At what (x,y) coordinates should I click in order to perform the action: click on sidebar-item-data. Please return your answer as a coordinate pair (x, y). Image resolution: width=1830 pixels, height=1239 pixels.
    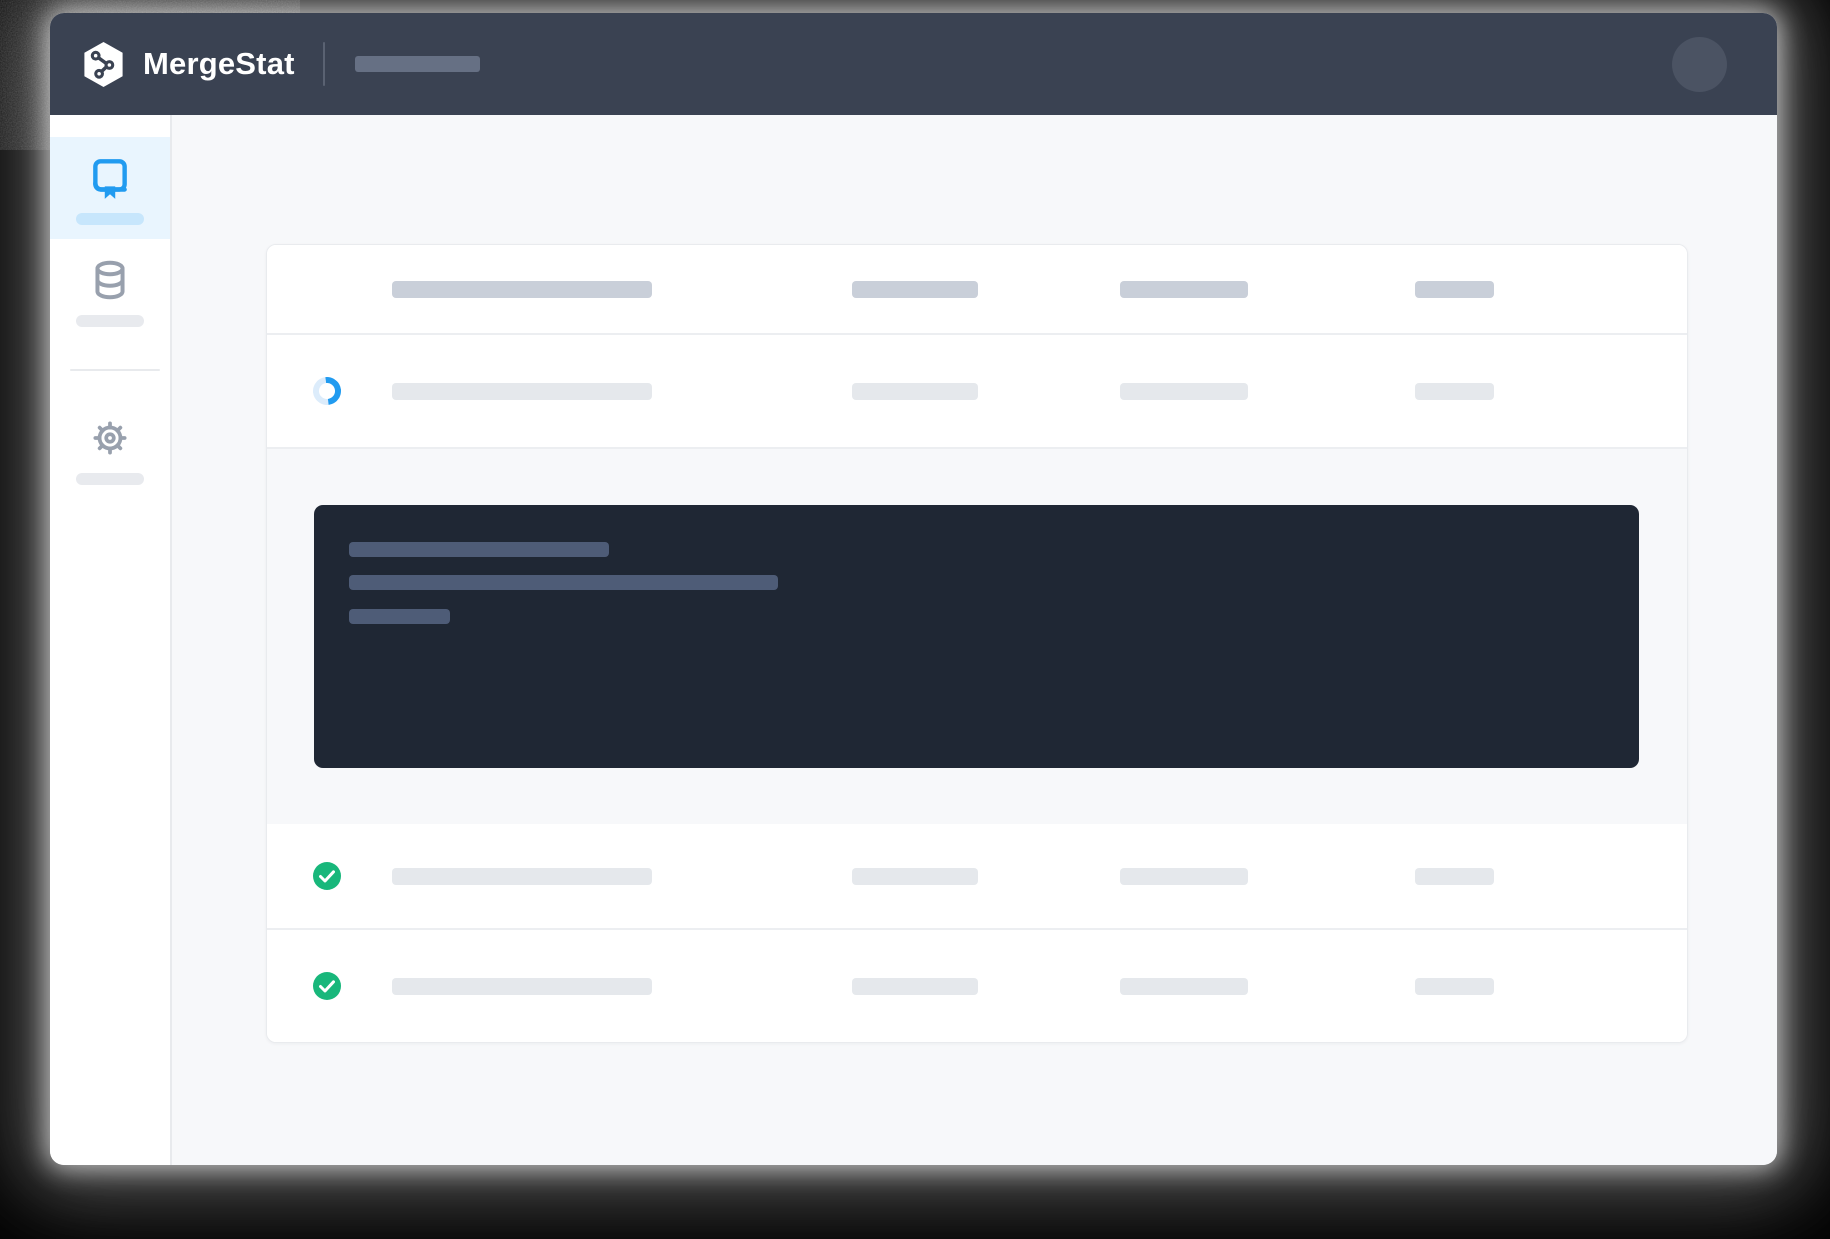
    Looking at the image, I should click on (110, 290).